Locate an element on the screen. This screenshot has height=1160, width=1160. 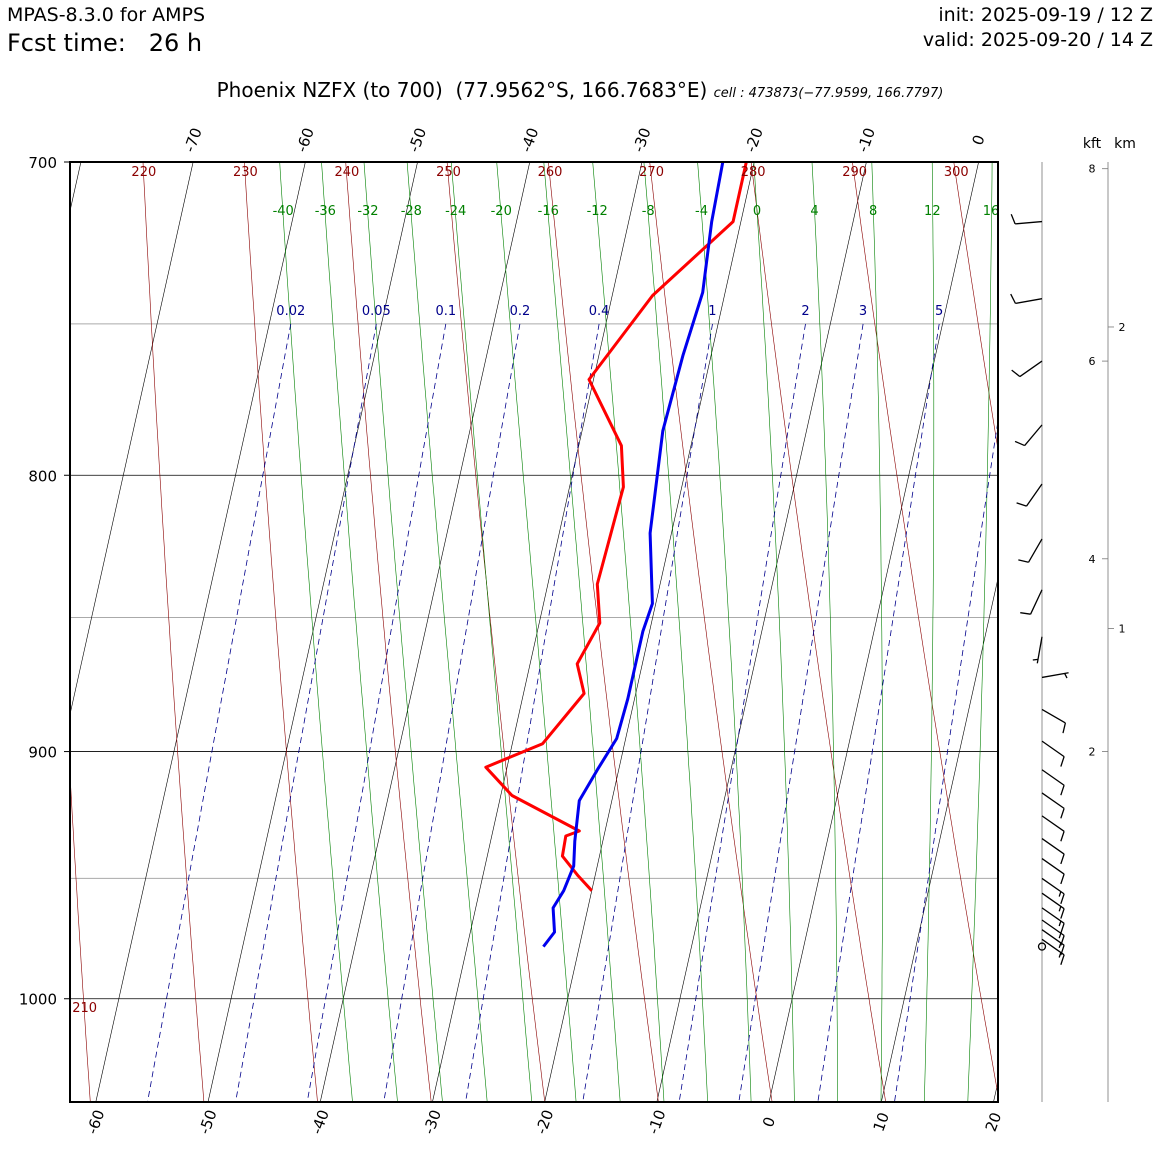
moist-adiabat-label: 4 is located at coordinates (814, 211).